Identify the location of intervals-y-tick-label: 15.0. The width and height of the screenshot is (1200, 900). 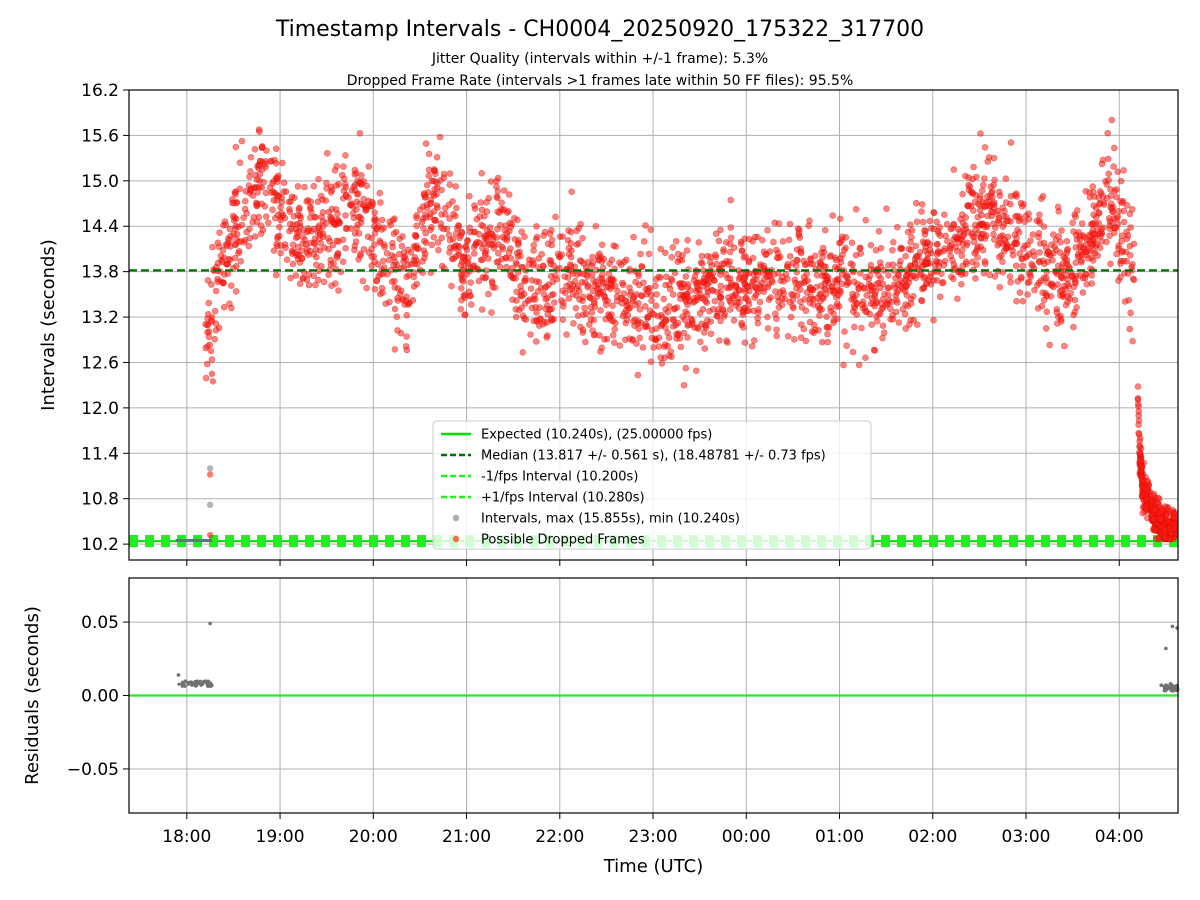
(100, 182).